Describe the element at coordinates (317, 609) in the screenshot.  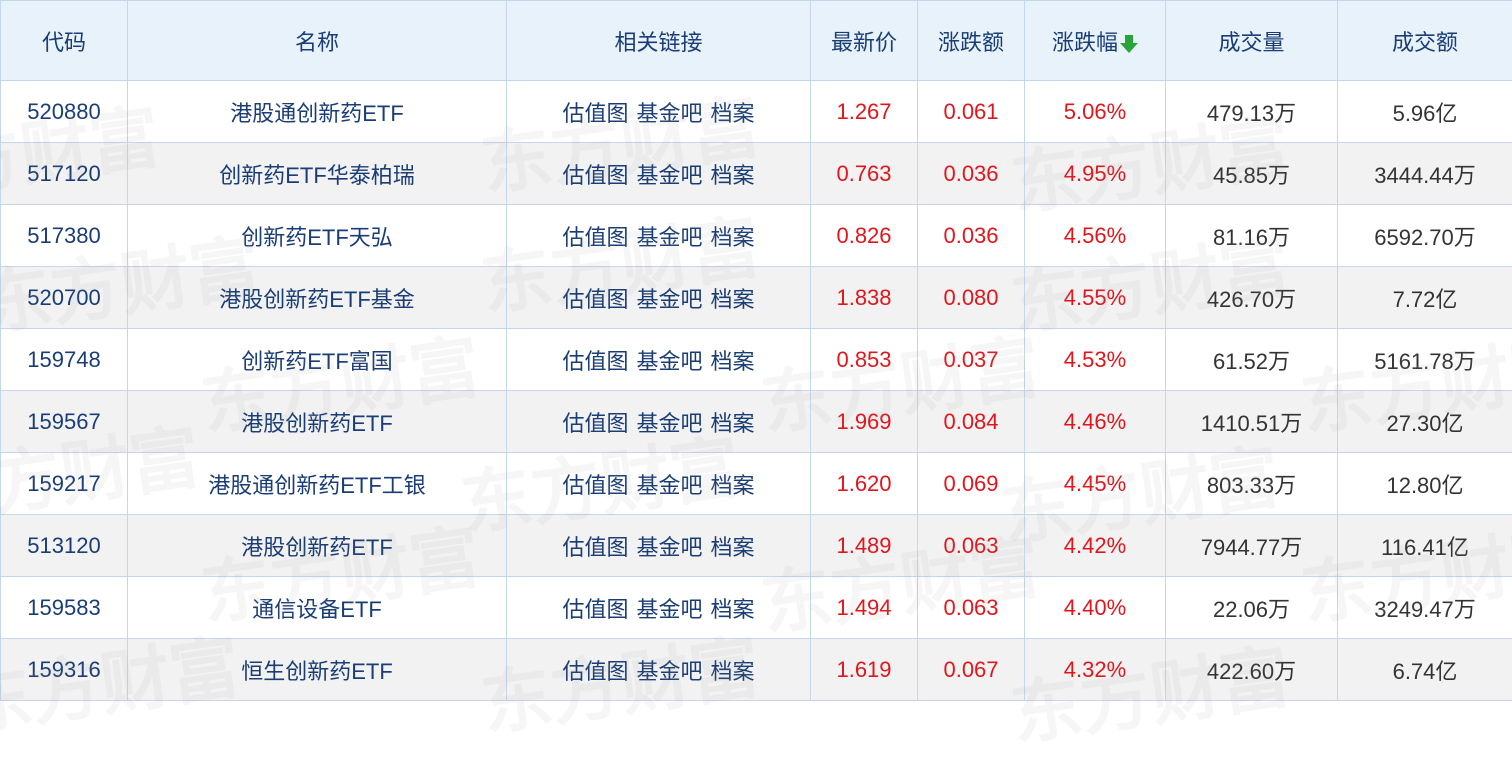
I see `fund-name-link: 通信设备ETF` at that location.